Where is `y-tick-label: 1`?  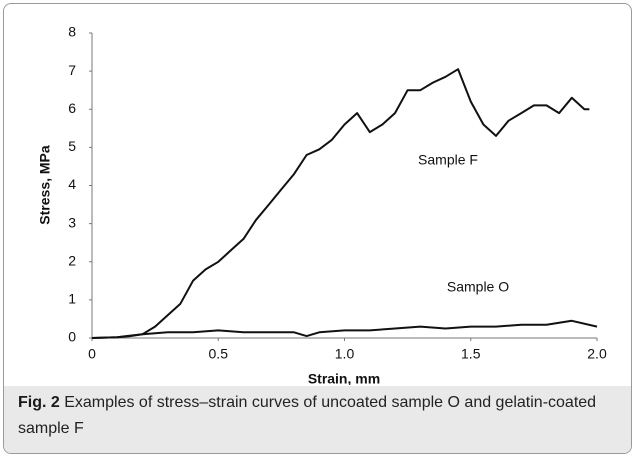
y-tick-label: 1 is located at coordinates (72, 299).